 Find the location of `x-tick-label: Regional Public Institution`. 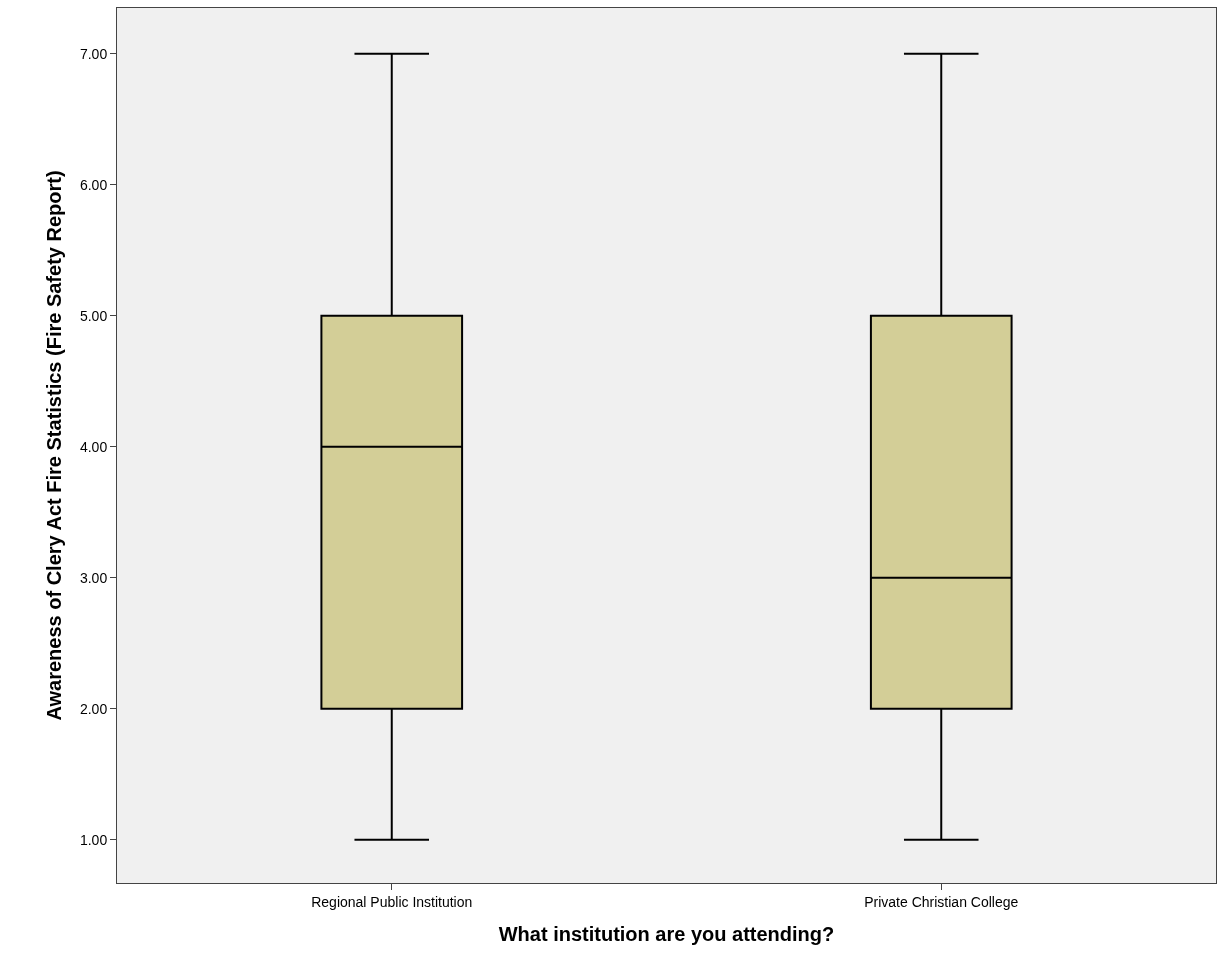

x-tick-label: Regional Public Institution is located at coordinates (392, 901).